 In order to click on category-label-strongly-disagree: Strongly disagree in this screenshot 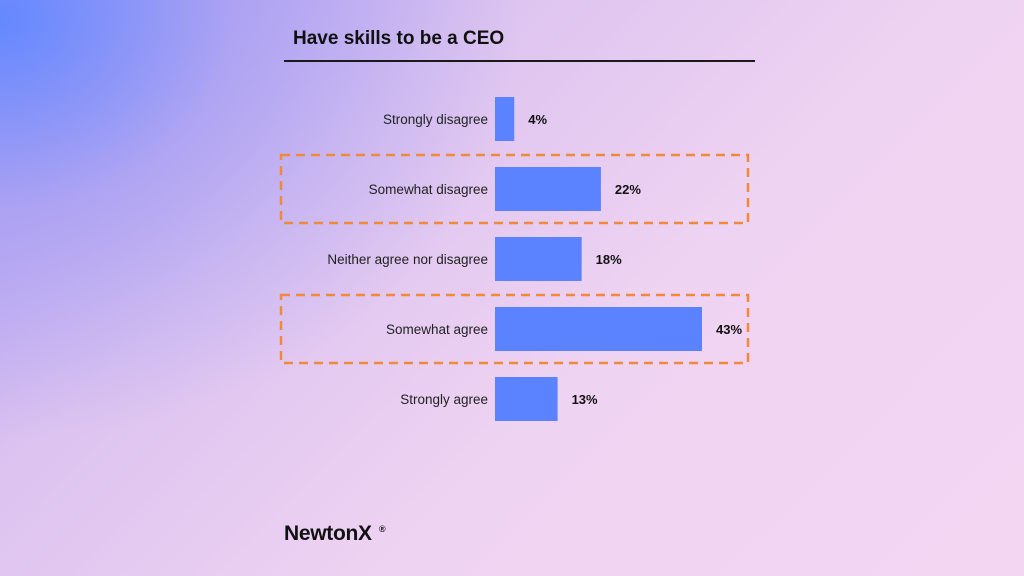, I will do `click(435, 119)`.